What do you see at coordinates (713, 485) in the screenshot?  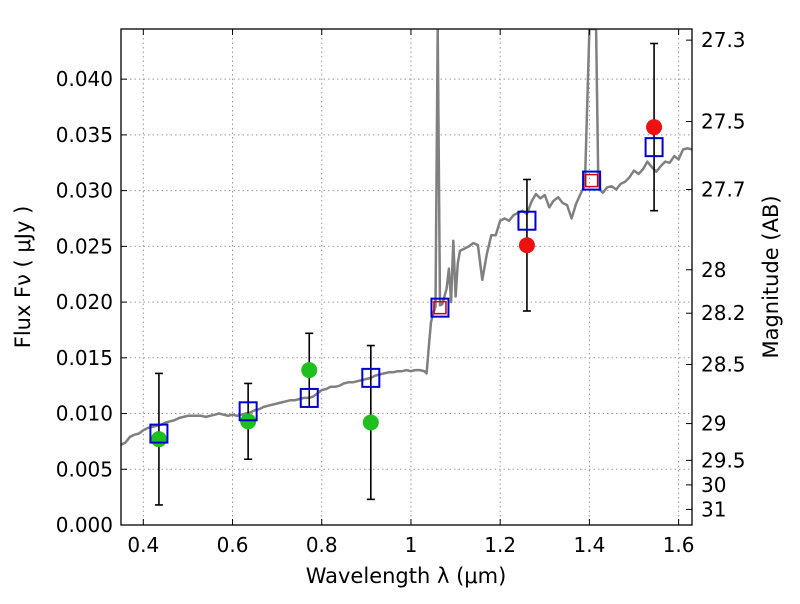 I see `y2-tick-label: 30` at bounding box center [713, 485].